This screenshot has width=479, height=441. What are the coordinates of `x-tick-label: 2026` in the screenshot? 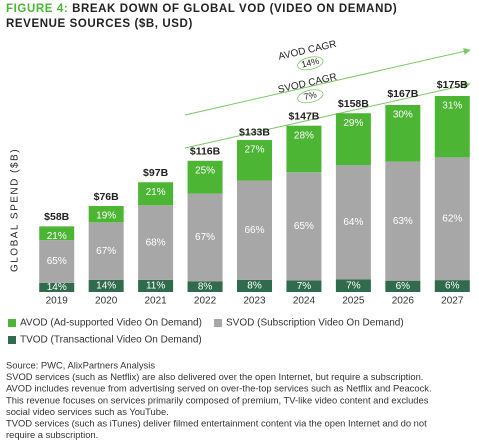 It's located at (403, 301).